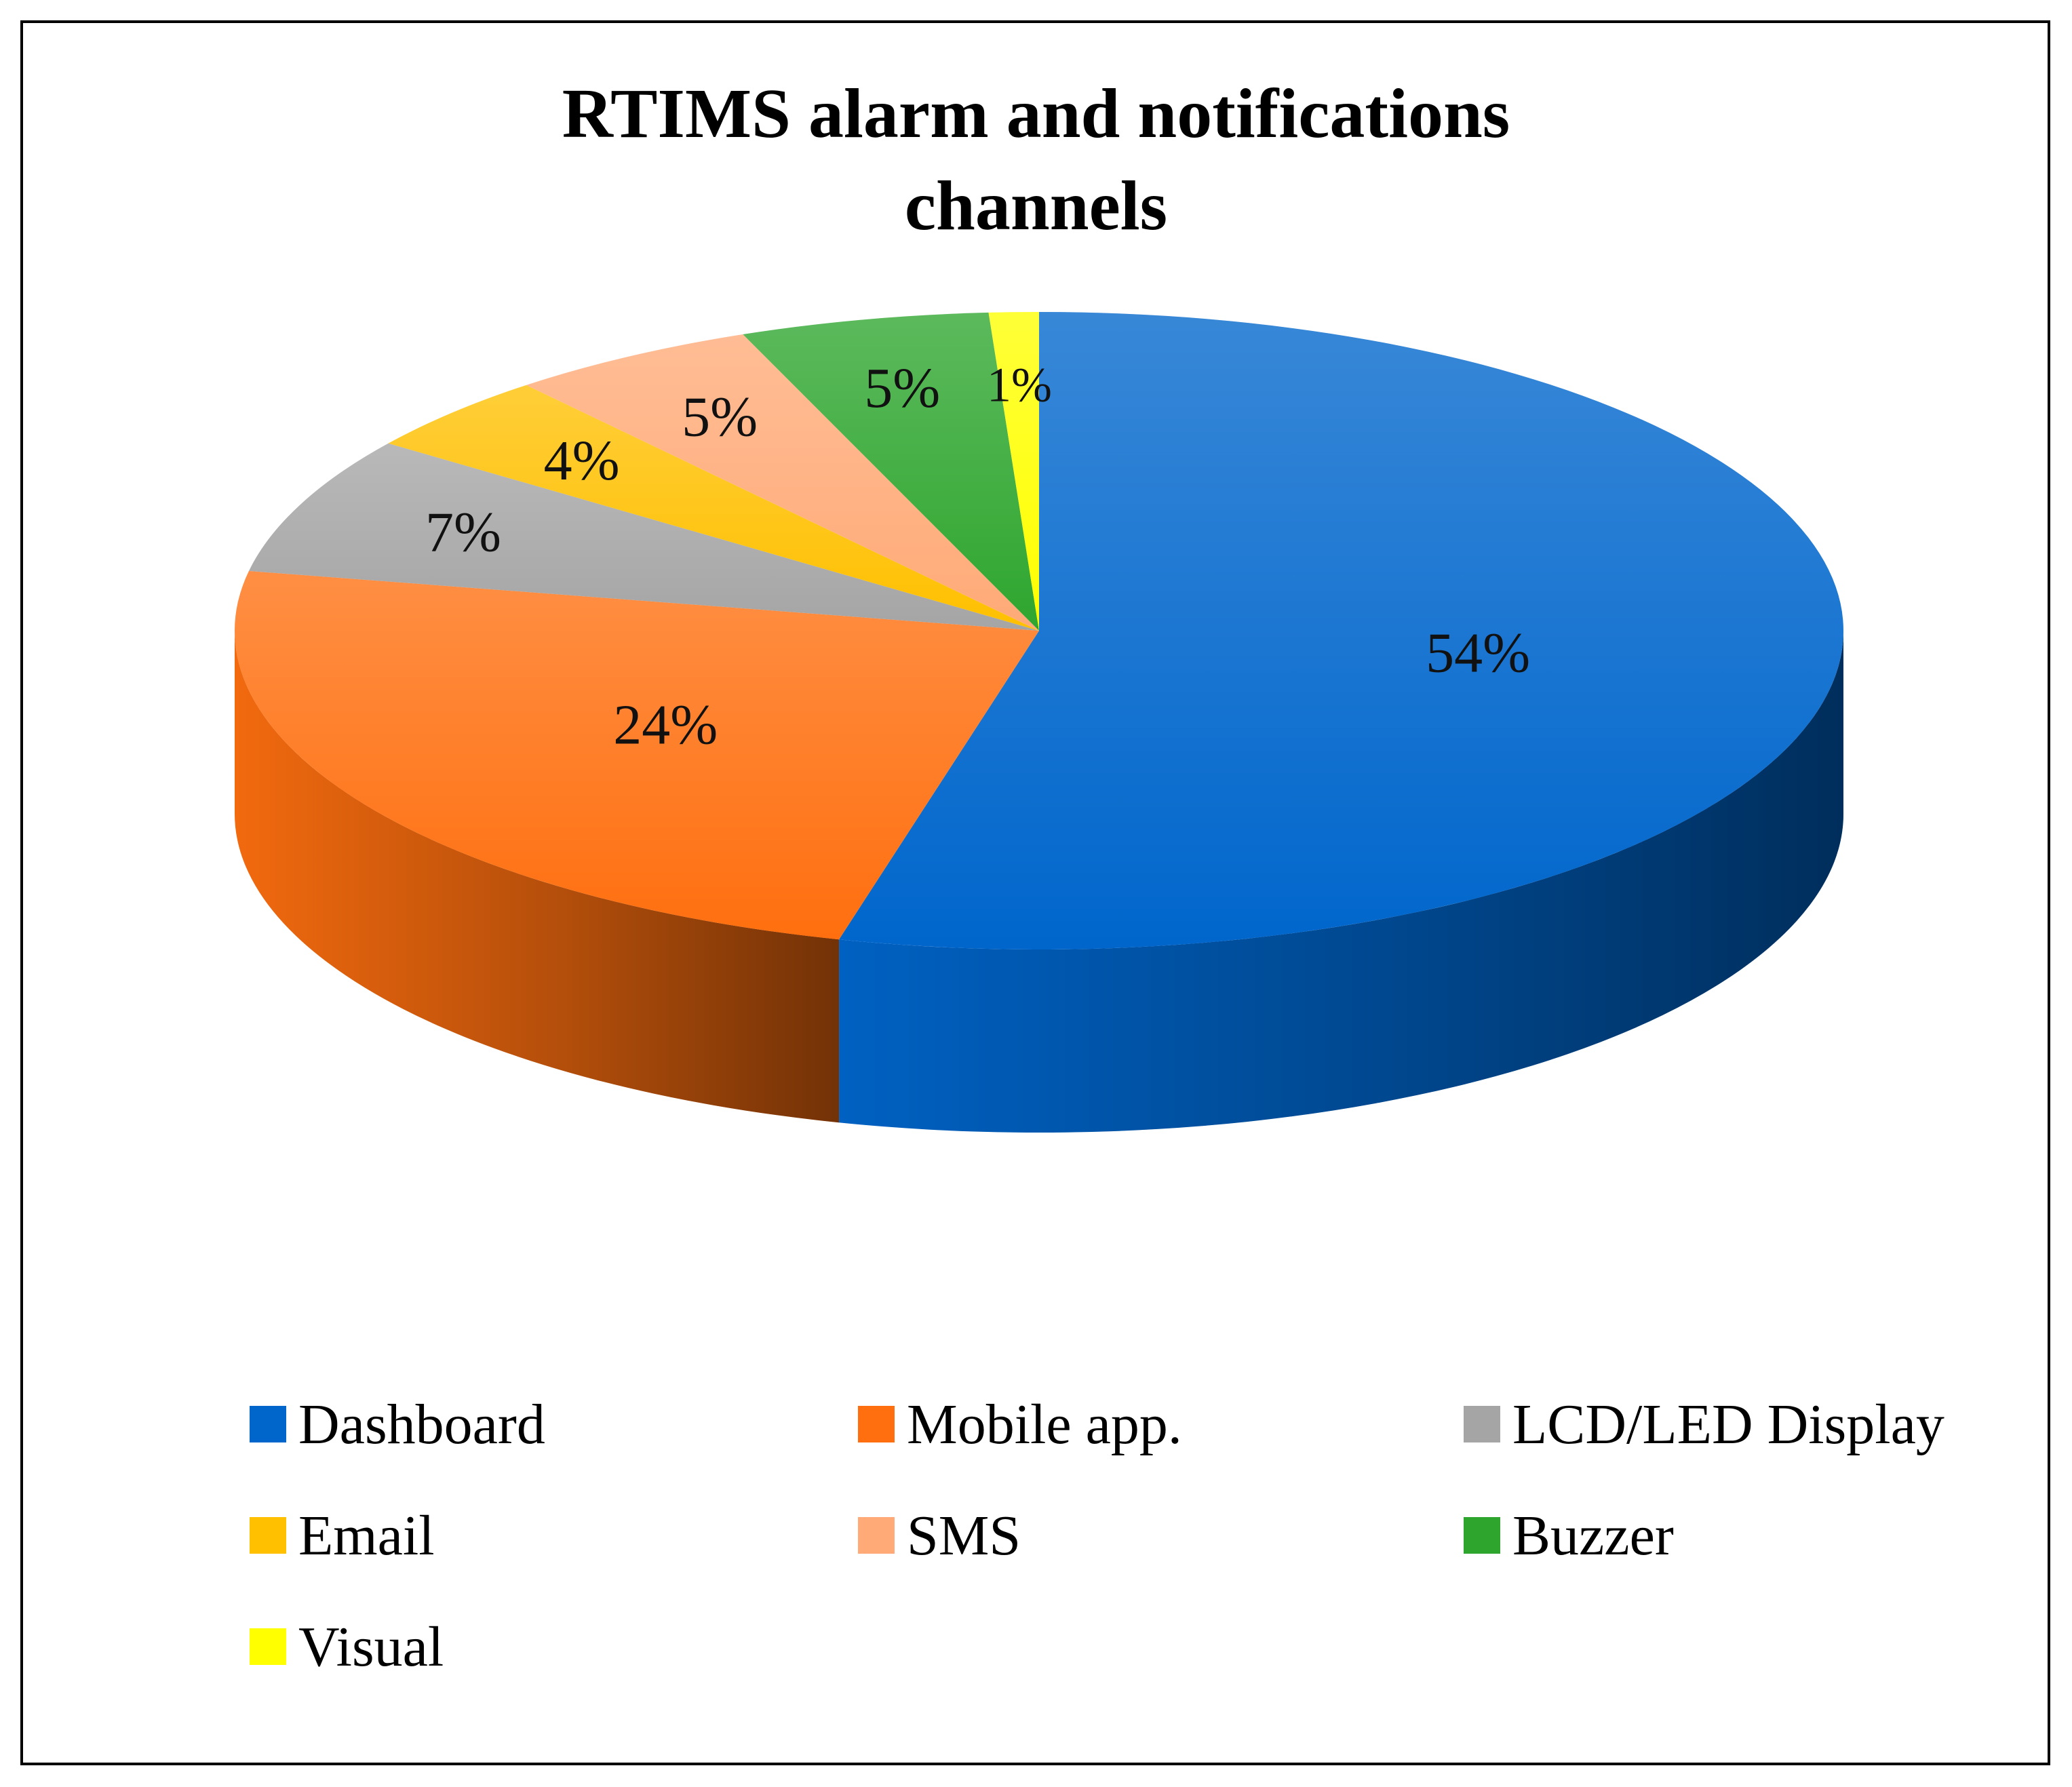 The width and height of the screenshot is (2072, 1787). I want to click on data-label-sms: 5%, so click(720, 416).